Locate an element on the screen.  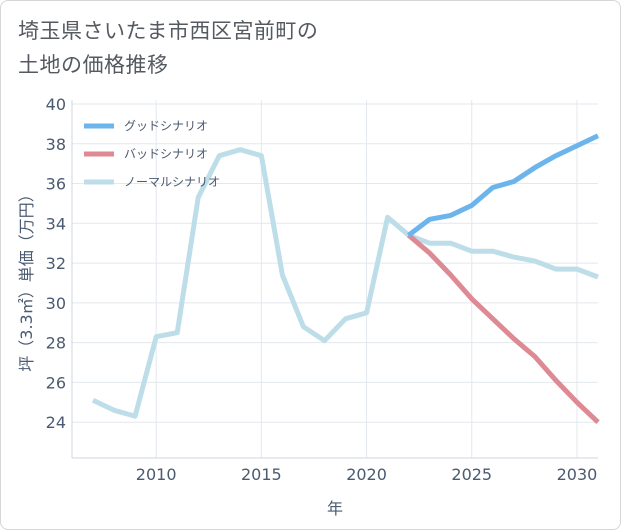
y-tick-label: 40 is located at coordinates (56, 104).